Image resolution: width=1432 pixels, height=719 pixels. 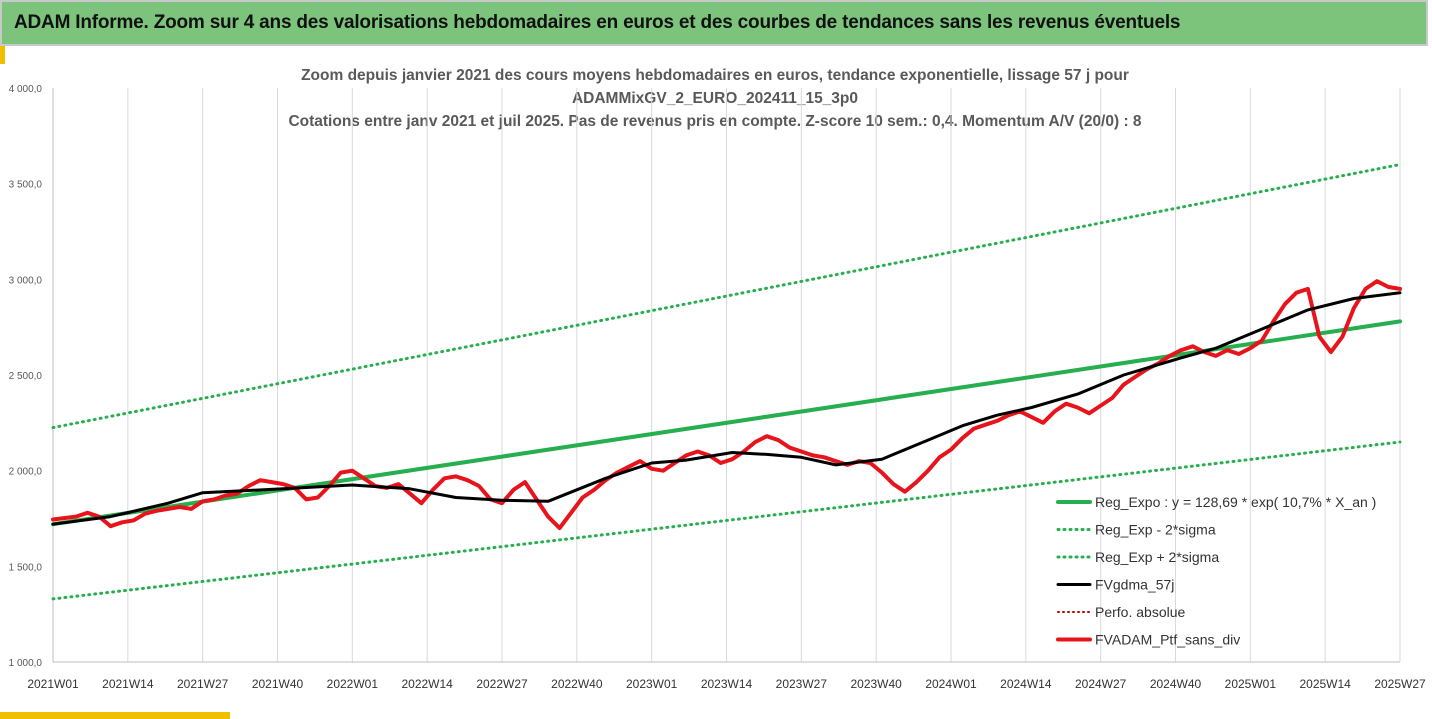 I want to click on y-tick-label: 1 500,0, so click(x=26, y=567).